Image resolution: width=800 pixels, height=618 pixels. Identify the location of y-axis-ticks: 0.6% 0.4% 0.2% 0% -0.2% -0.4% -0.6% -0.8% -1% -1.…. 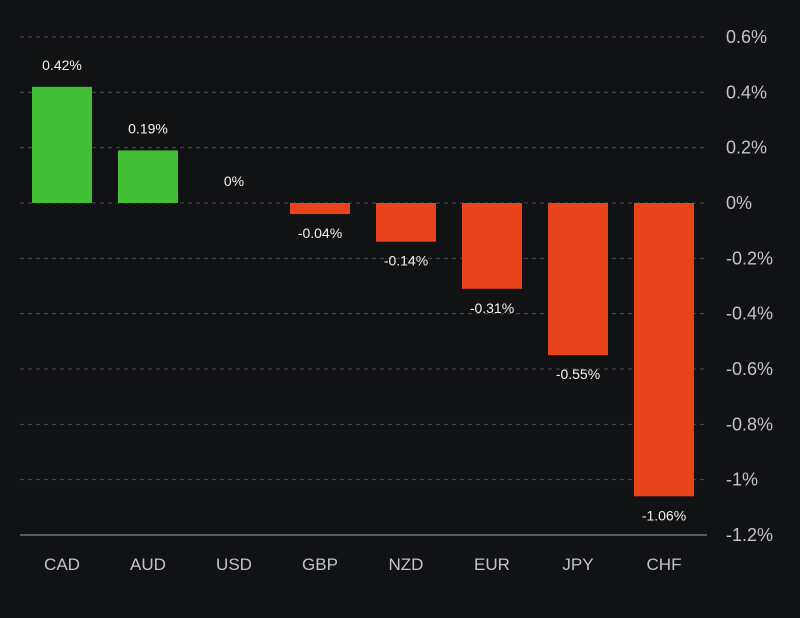
(749, 286).